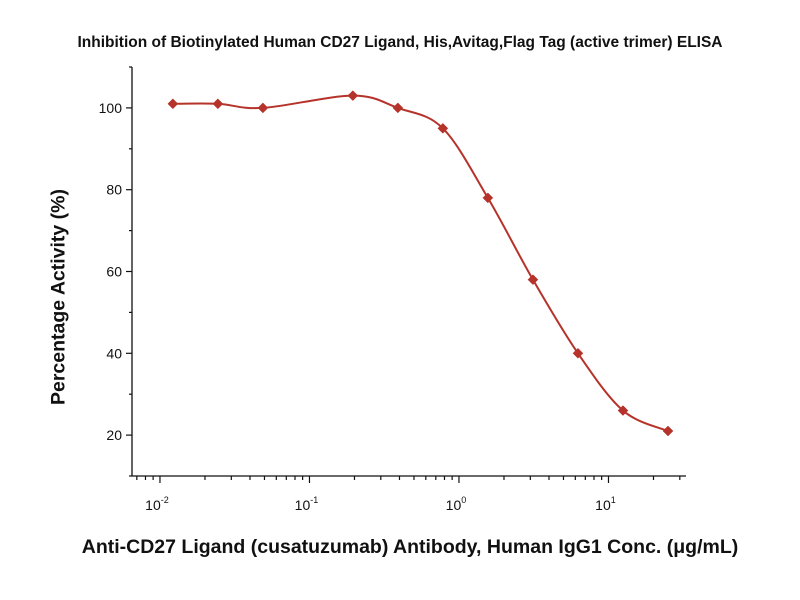 This screenshot has height=600, width=800. Describe the element at coordinates (114, 353) in the screenshot. I see `y-tick-label: 40` at that location.